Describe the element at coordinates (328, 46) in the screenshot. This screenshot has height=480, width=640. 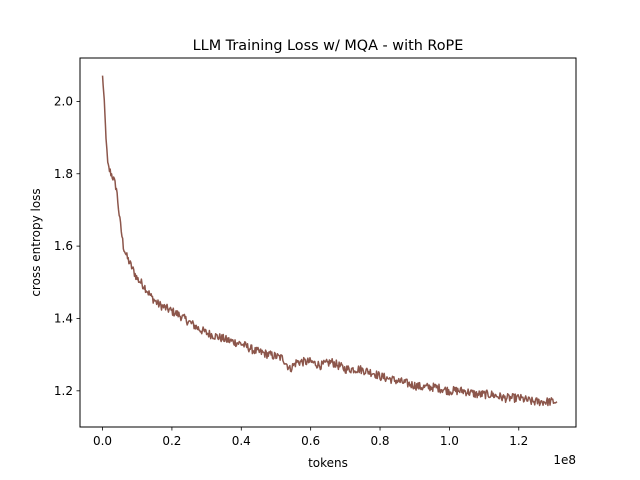
I see `chart-title: LLM Training Loss w/ MQA - with RoPE` at that location.